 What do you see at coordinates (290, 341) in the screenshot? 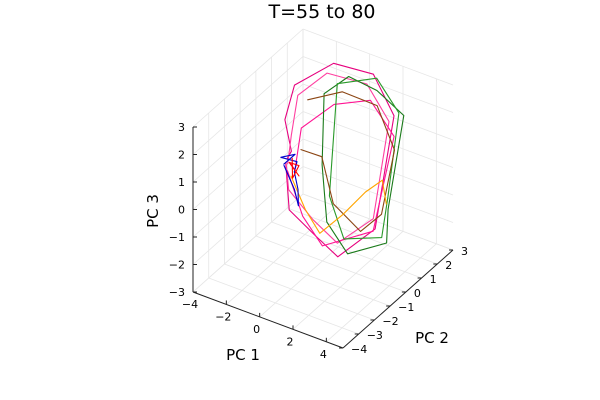
I see `x-tick-label: 2` at bounding box center [290, 341].